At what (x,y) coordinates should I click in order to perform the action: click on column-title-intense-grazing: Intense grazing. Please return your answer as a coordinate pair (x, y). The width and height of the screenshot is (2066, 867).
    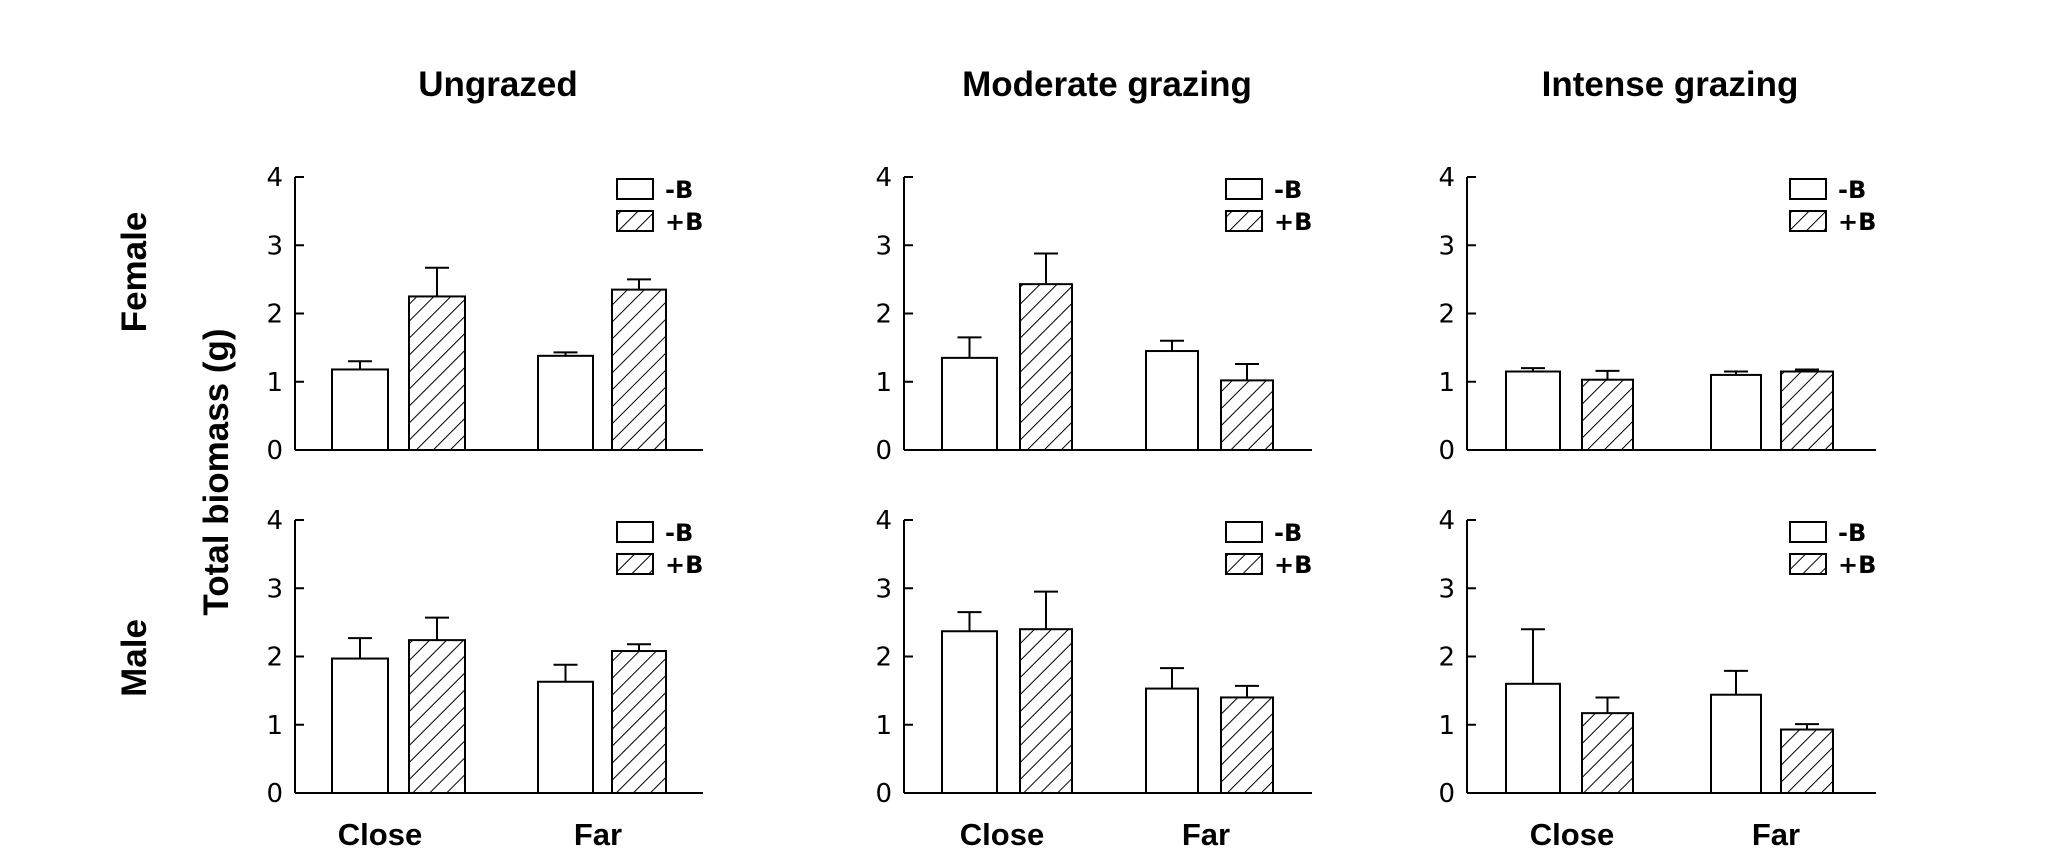
    Looking at the image, I should click on (1670, 84).